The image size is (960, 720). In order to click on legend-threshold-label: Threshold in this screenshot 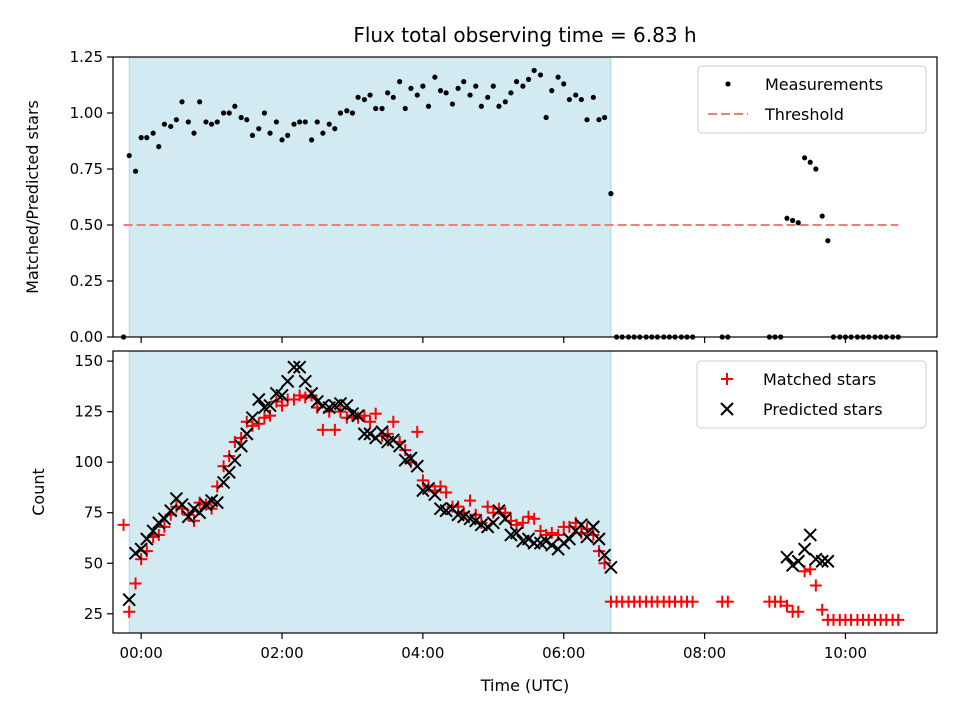, I will do `click(804, 114)`.